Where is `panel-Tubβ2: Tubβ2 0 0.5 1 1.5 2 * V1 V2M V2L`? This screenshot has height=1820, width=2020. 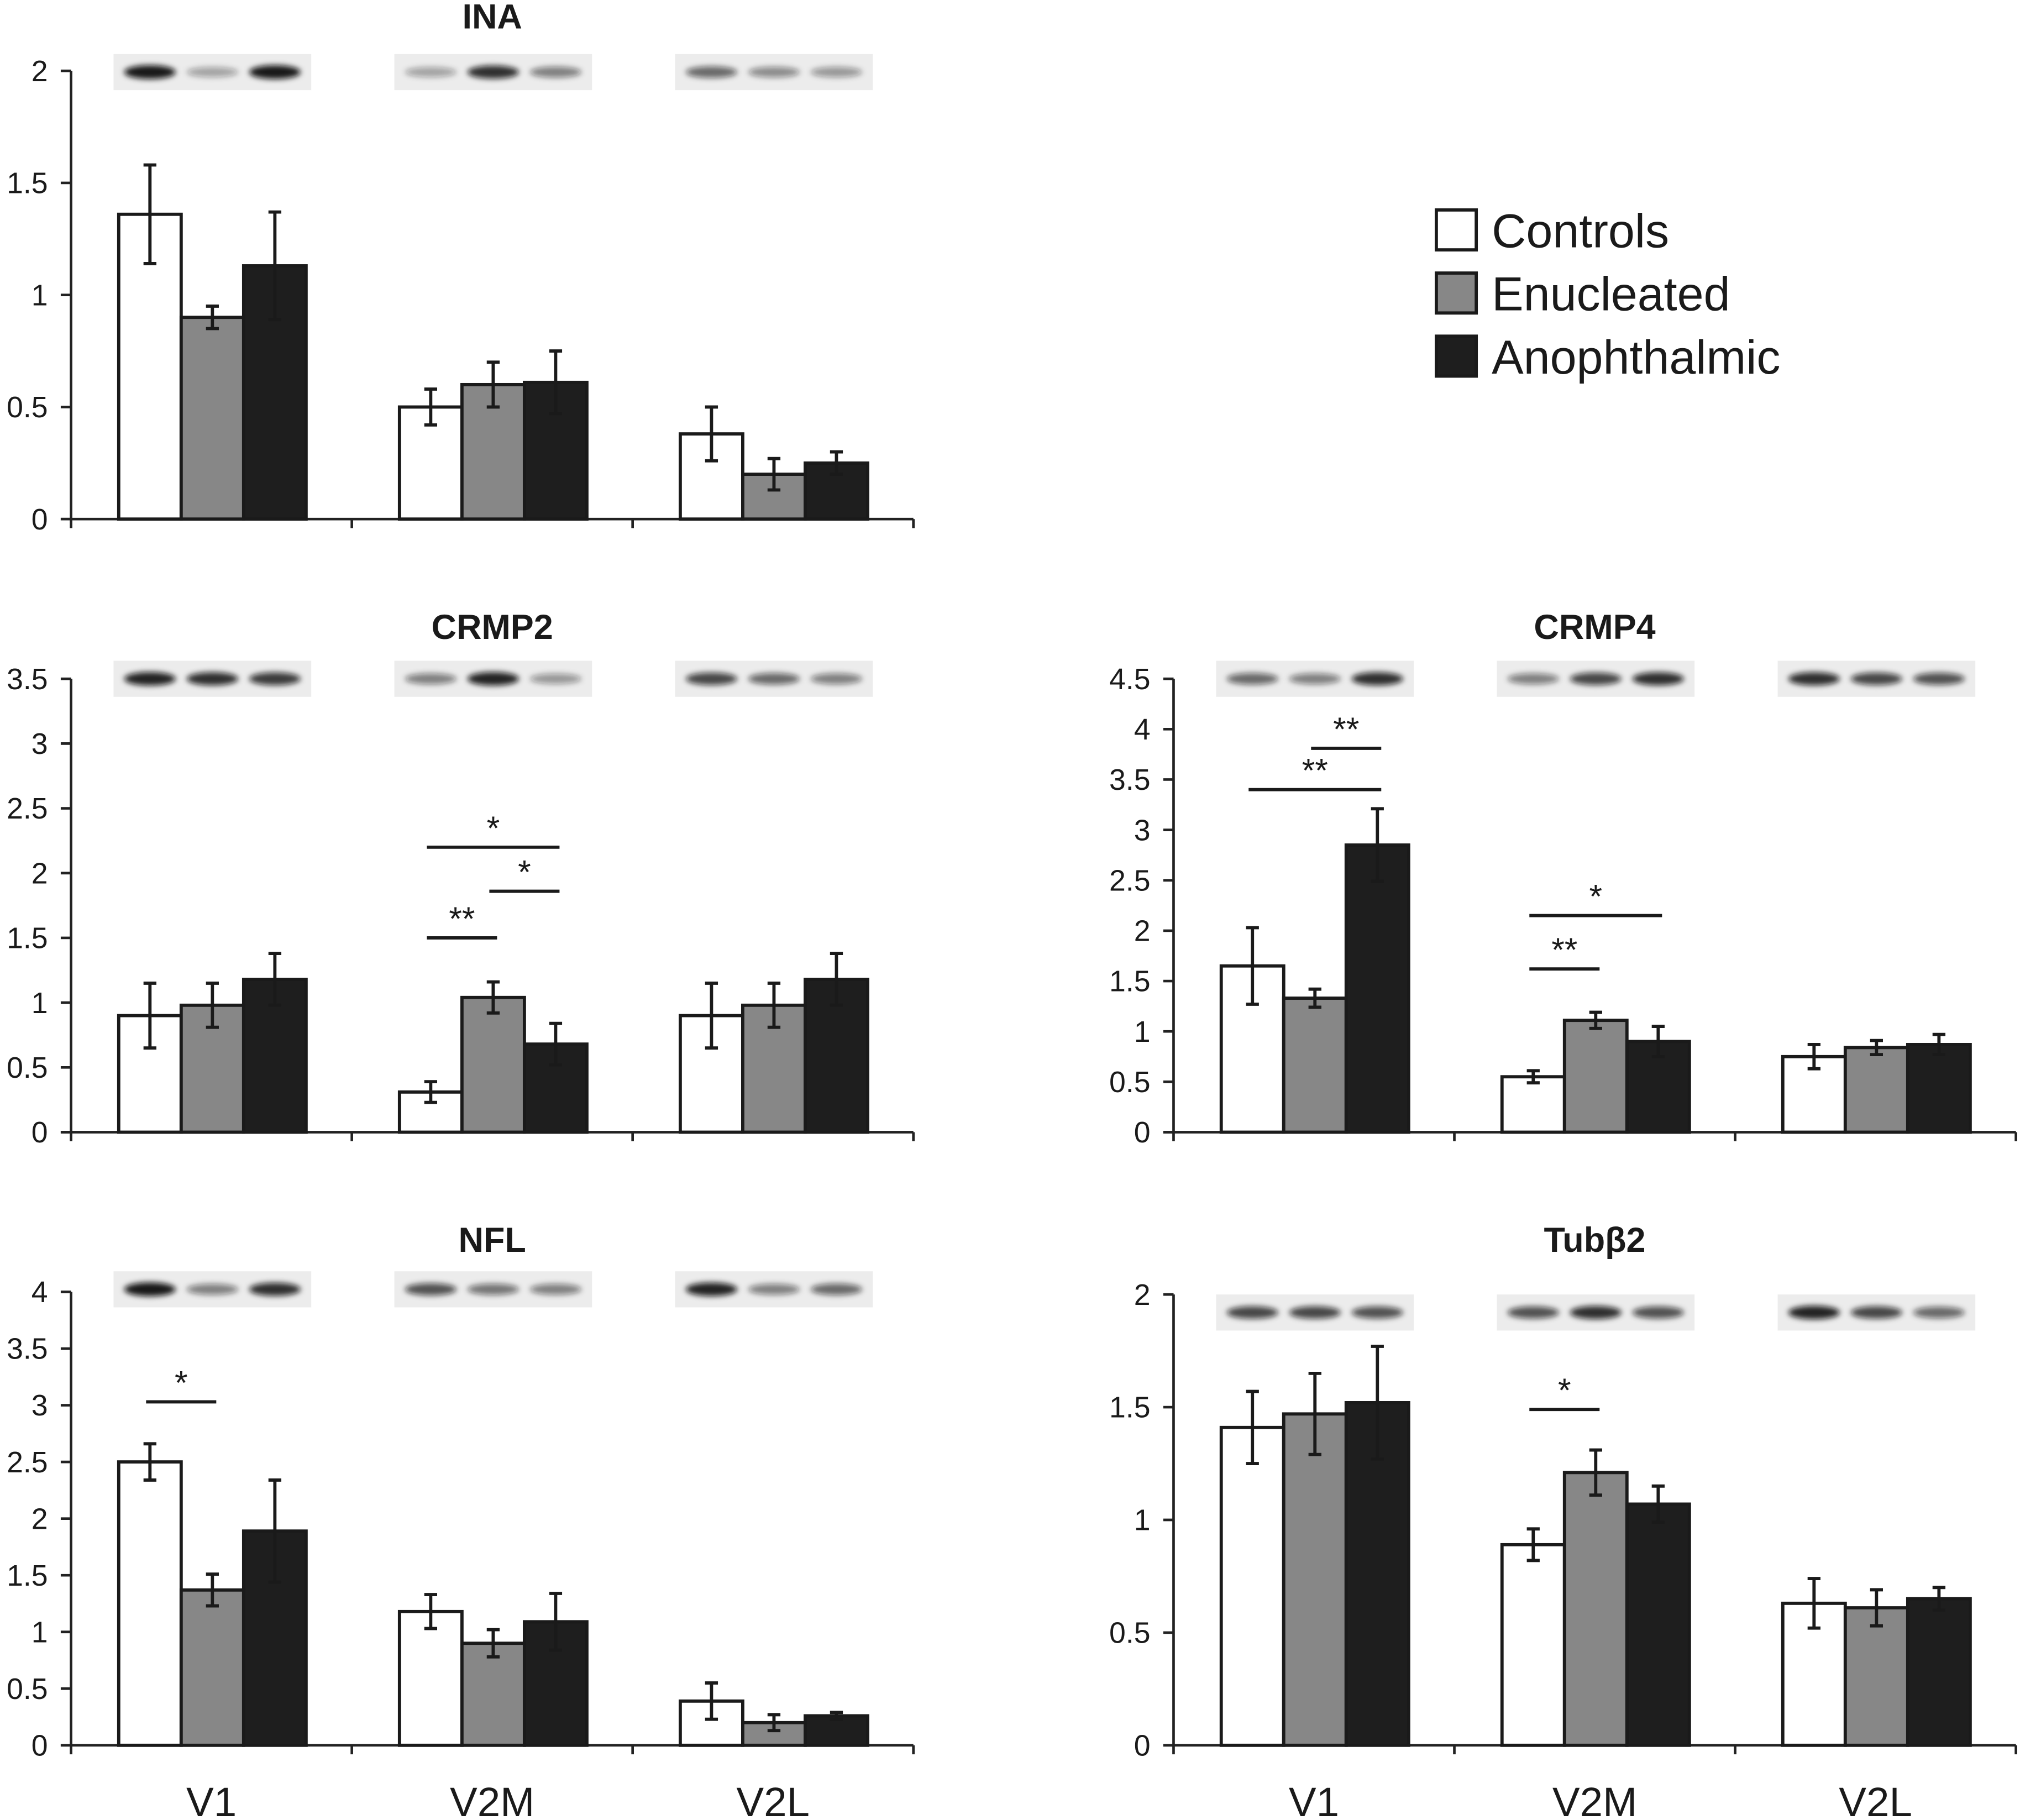
panel-Tubβ2: Tubβ2 0 0.5 1 1.5 2 * V1 V2M V2L is located at coordinates (1563, 1520).